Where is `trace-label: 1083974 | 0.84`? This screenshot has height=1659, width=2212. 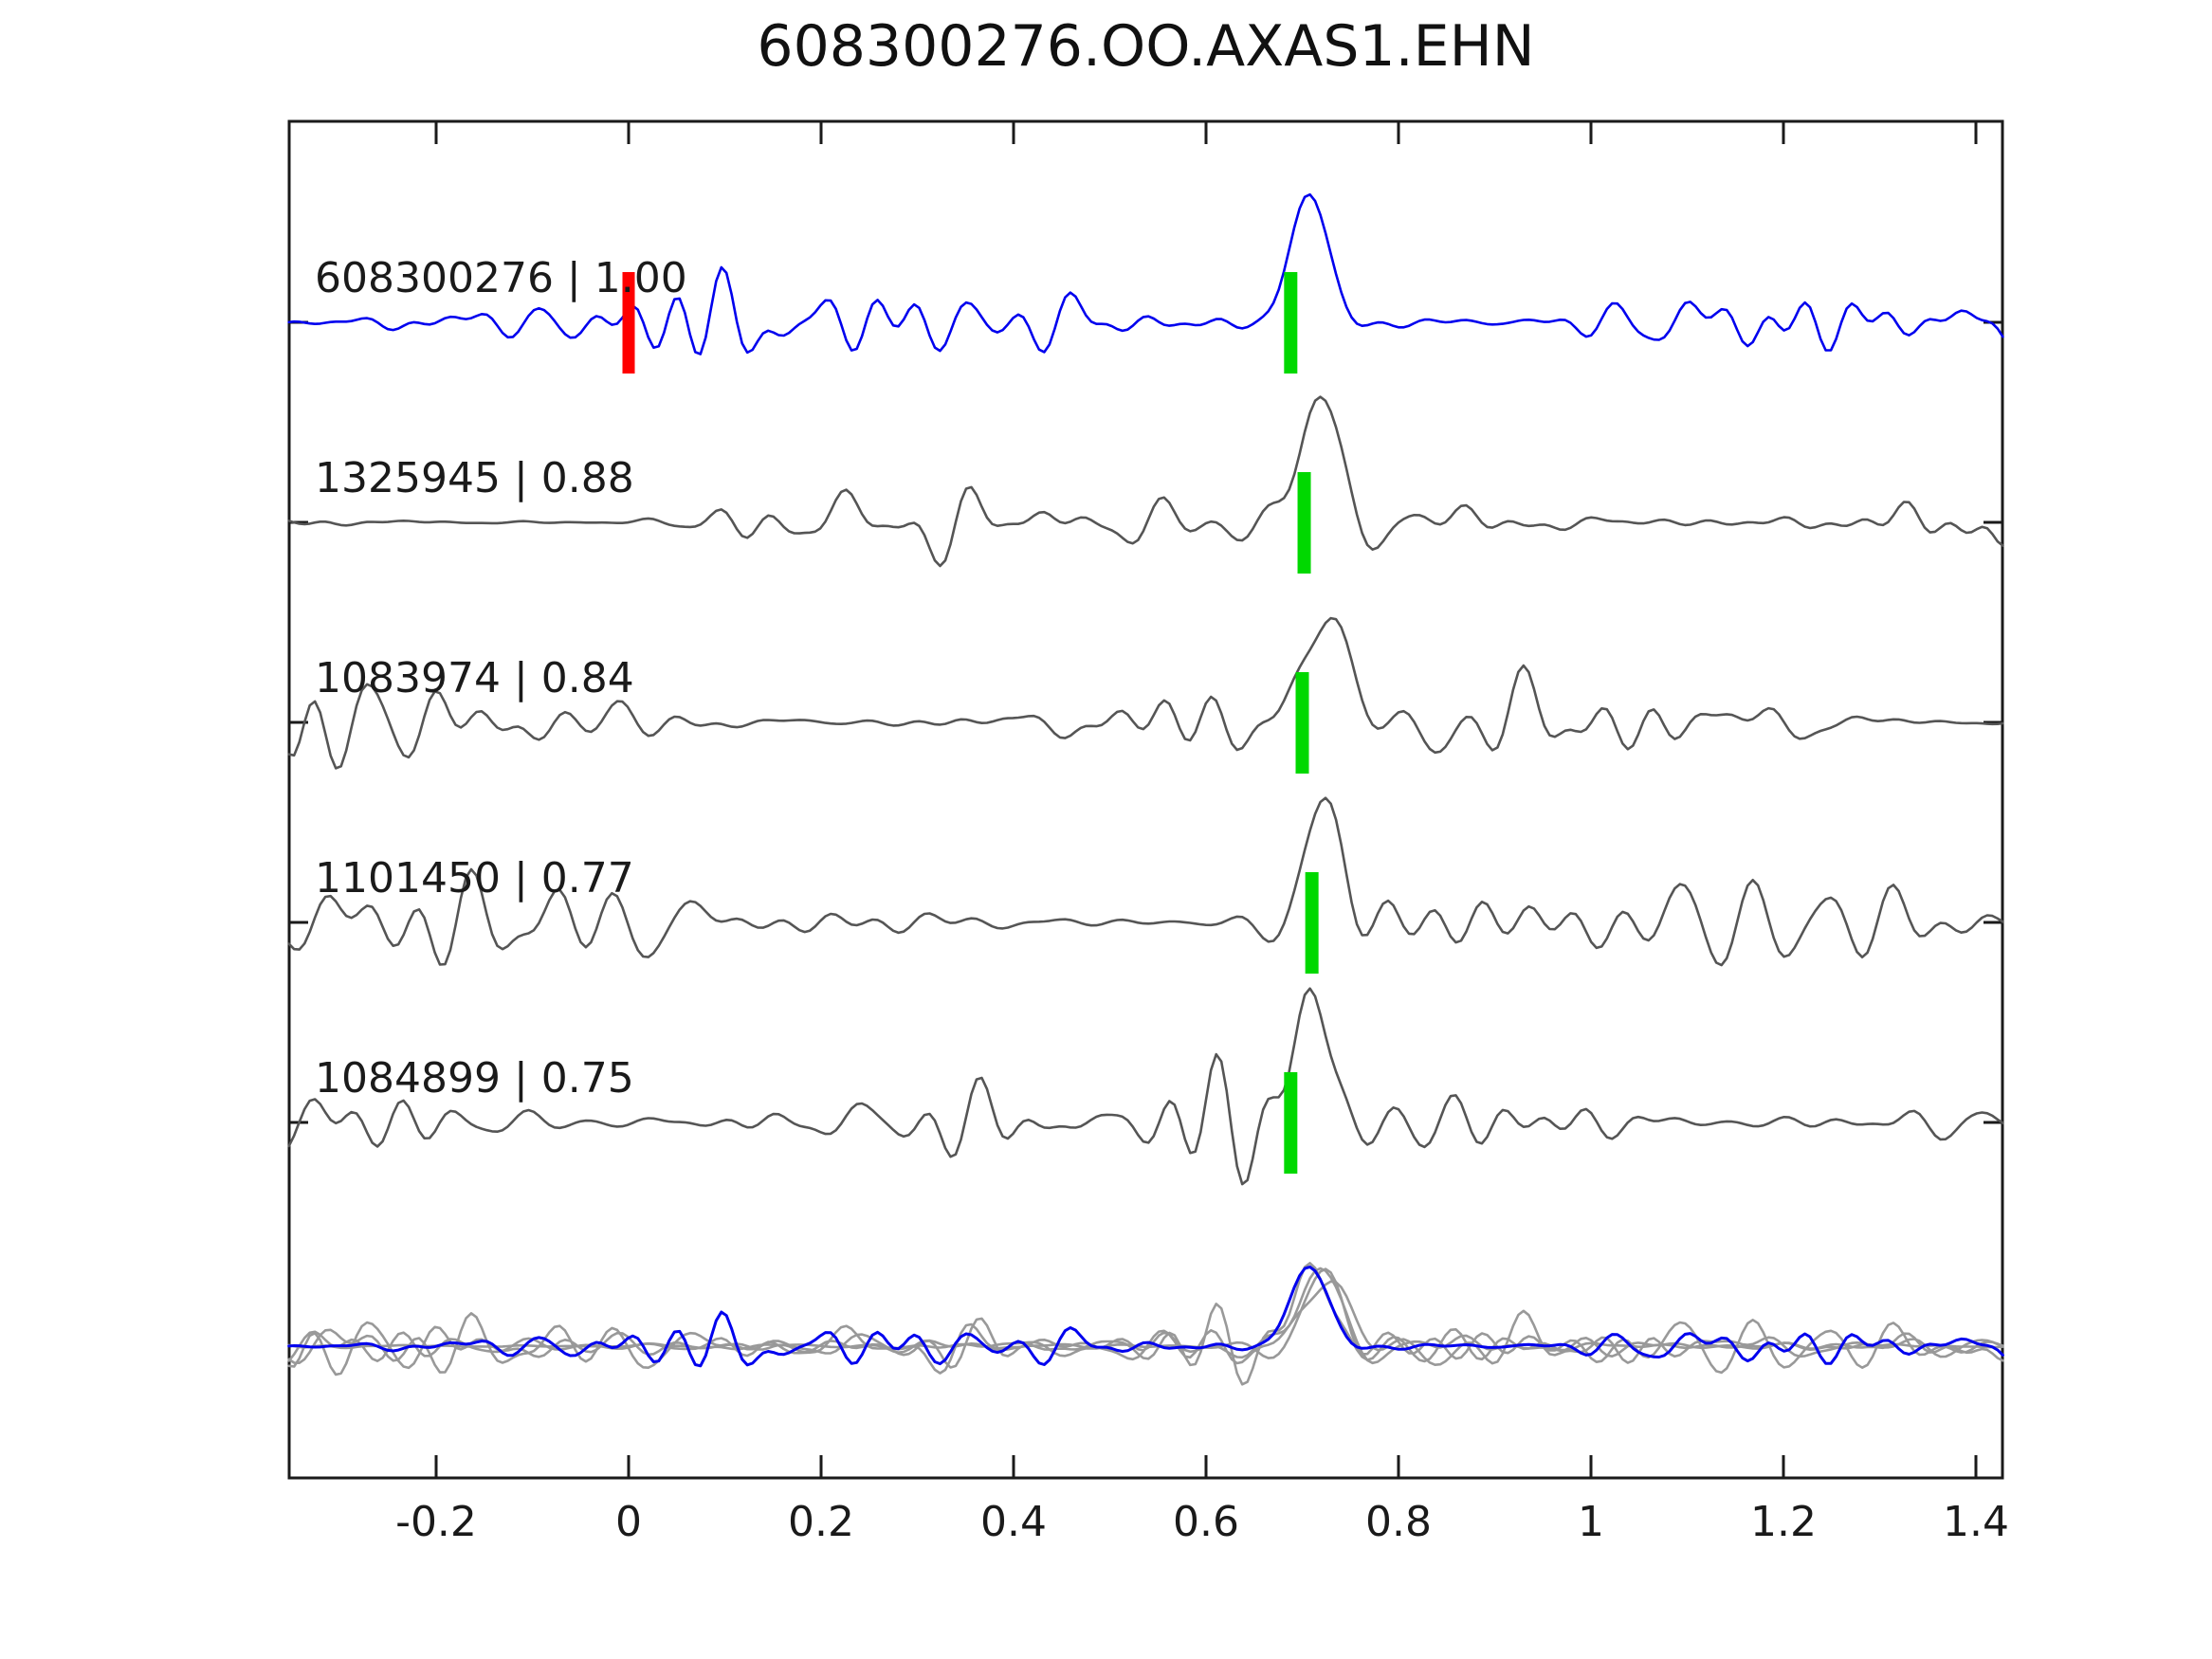 trace-label: 1083974 | 0.84 is located at coordinates (474, 678).